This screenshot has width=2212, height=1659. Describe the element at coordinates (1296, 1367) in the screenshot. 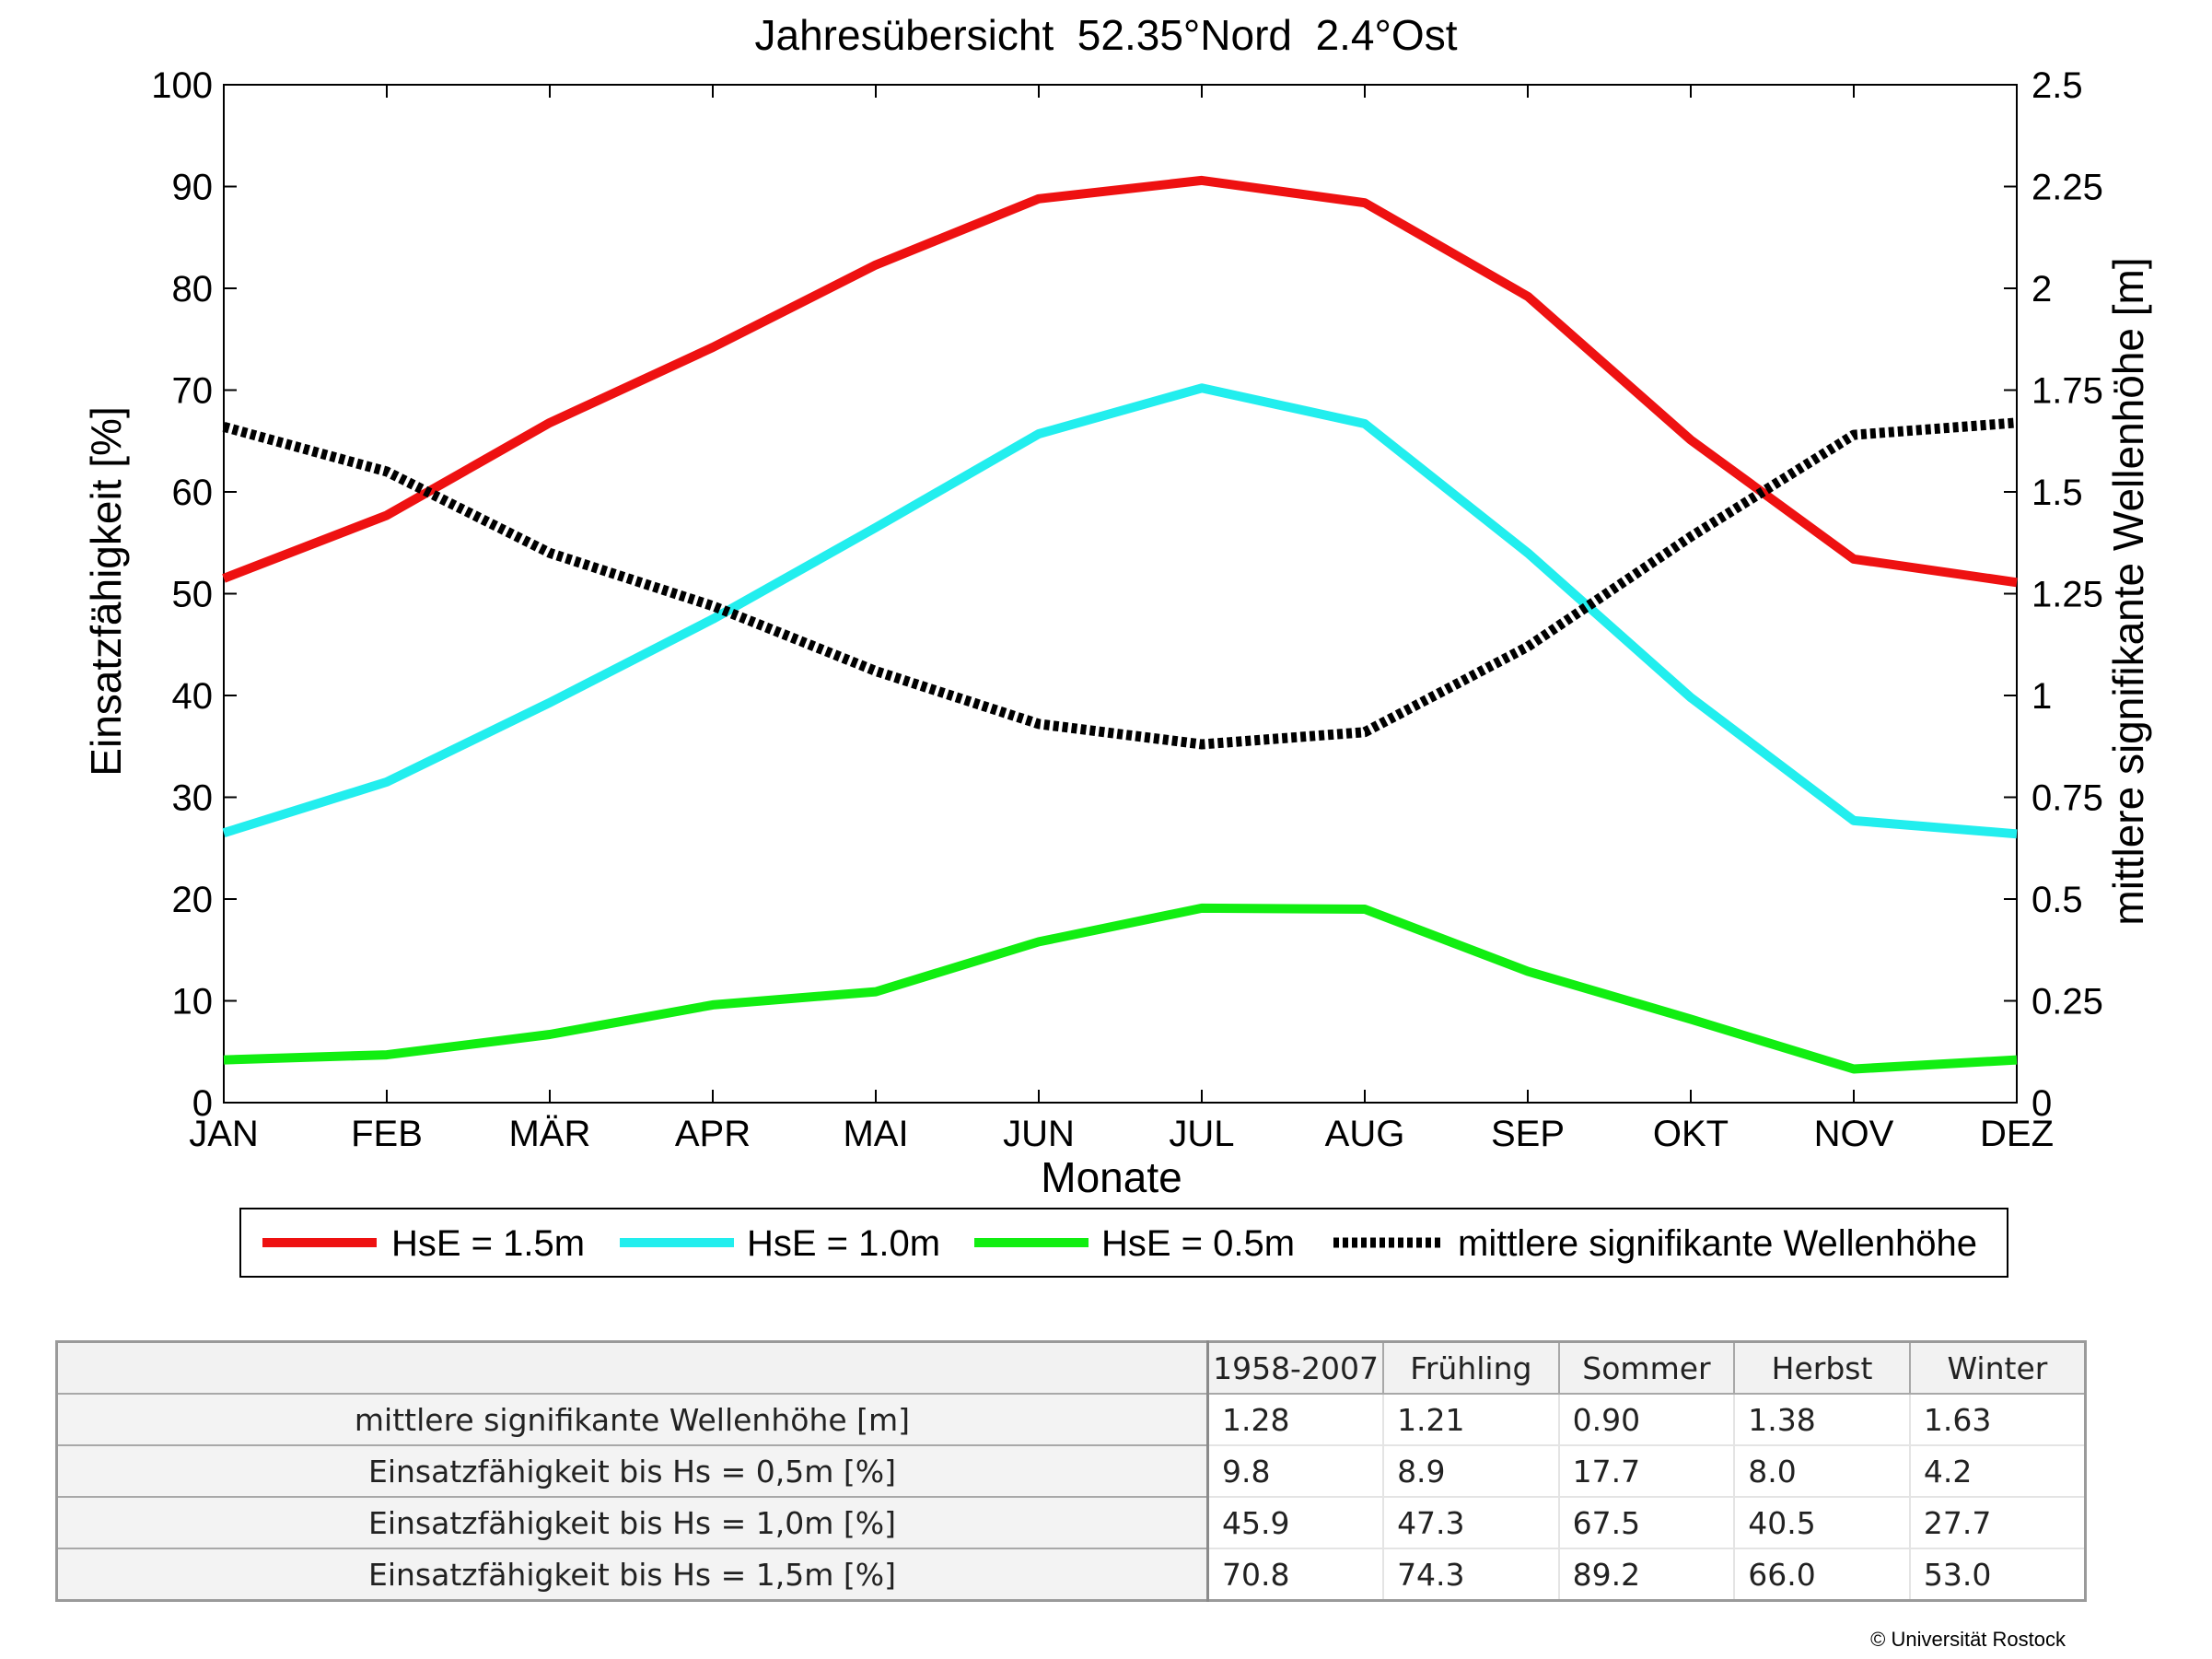

I see `table-header-period: 1958-2007` at that location.